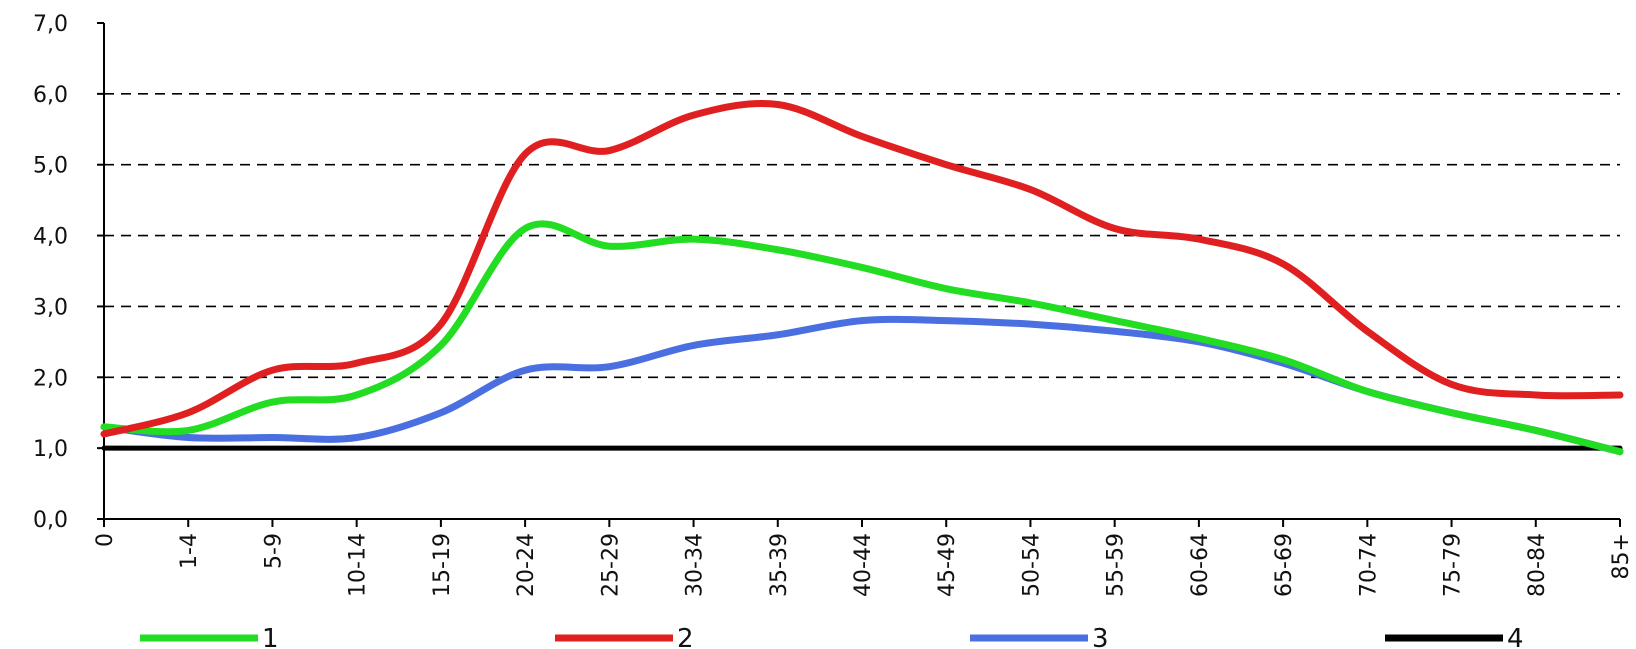 The width and height of the screenshot is (1636, 649). I want to click on x-tick-label: 50-54, so click(1031, 565).